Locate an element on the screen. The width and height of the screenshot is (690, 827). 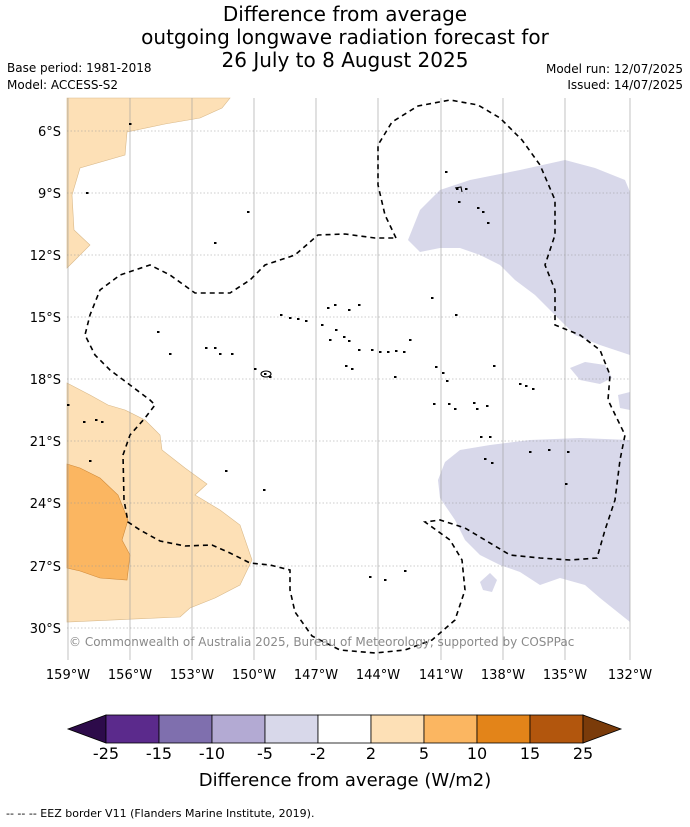
lat-label: 21°S is located at coordinates (45, 442).